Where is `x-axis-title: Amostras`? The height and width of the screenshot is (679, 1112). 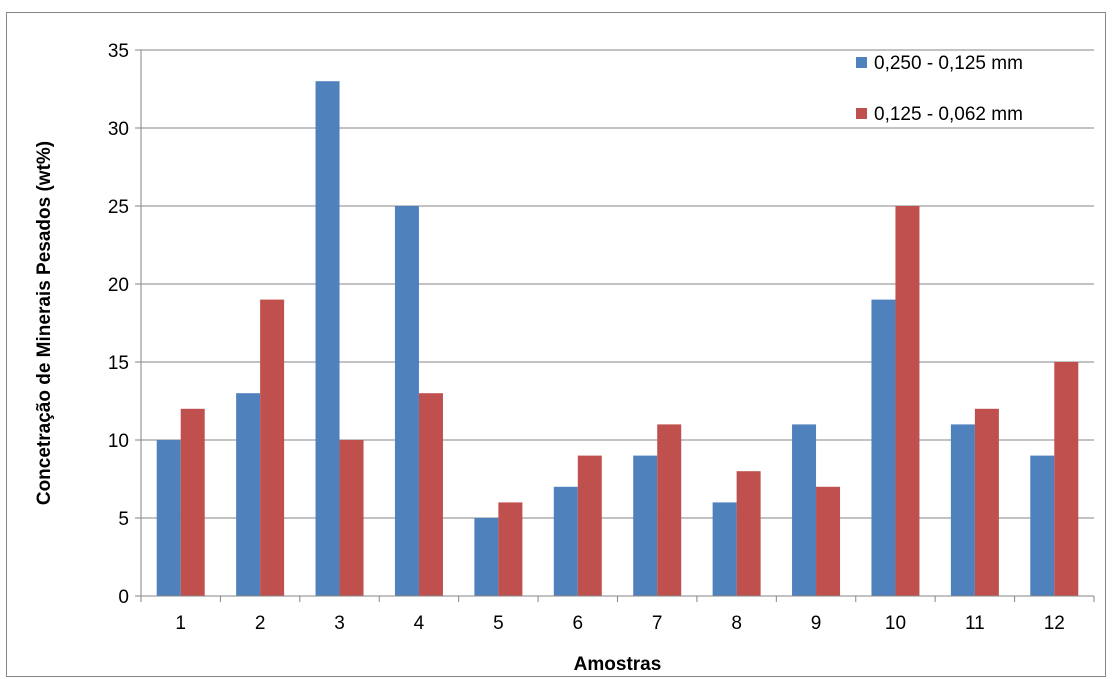
x-axis-title: Amostras is located at coordinates (618, 664).